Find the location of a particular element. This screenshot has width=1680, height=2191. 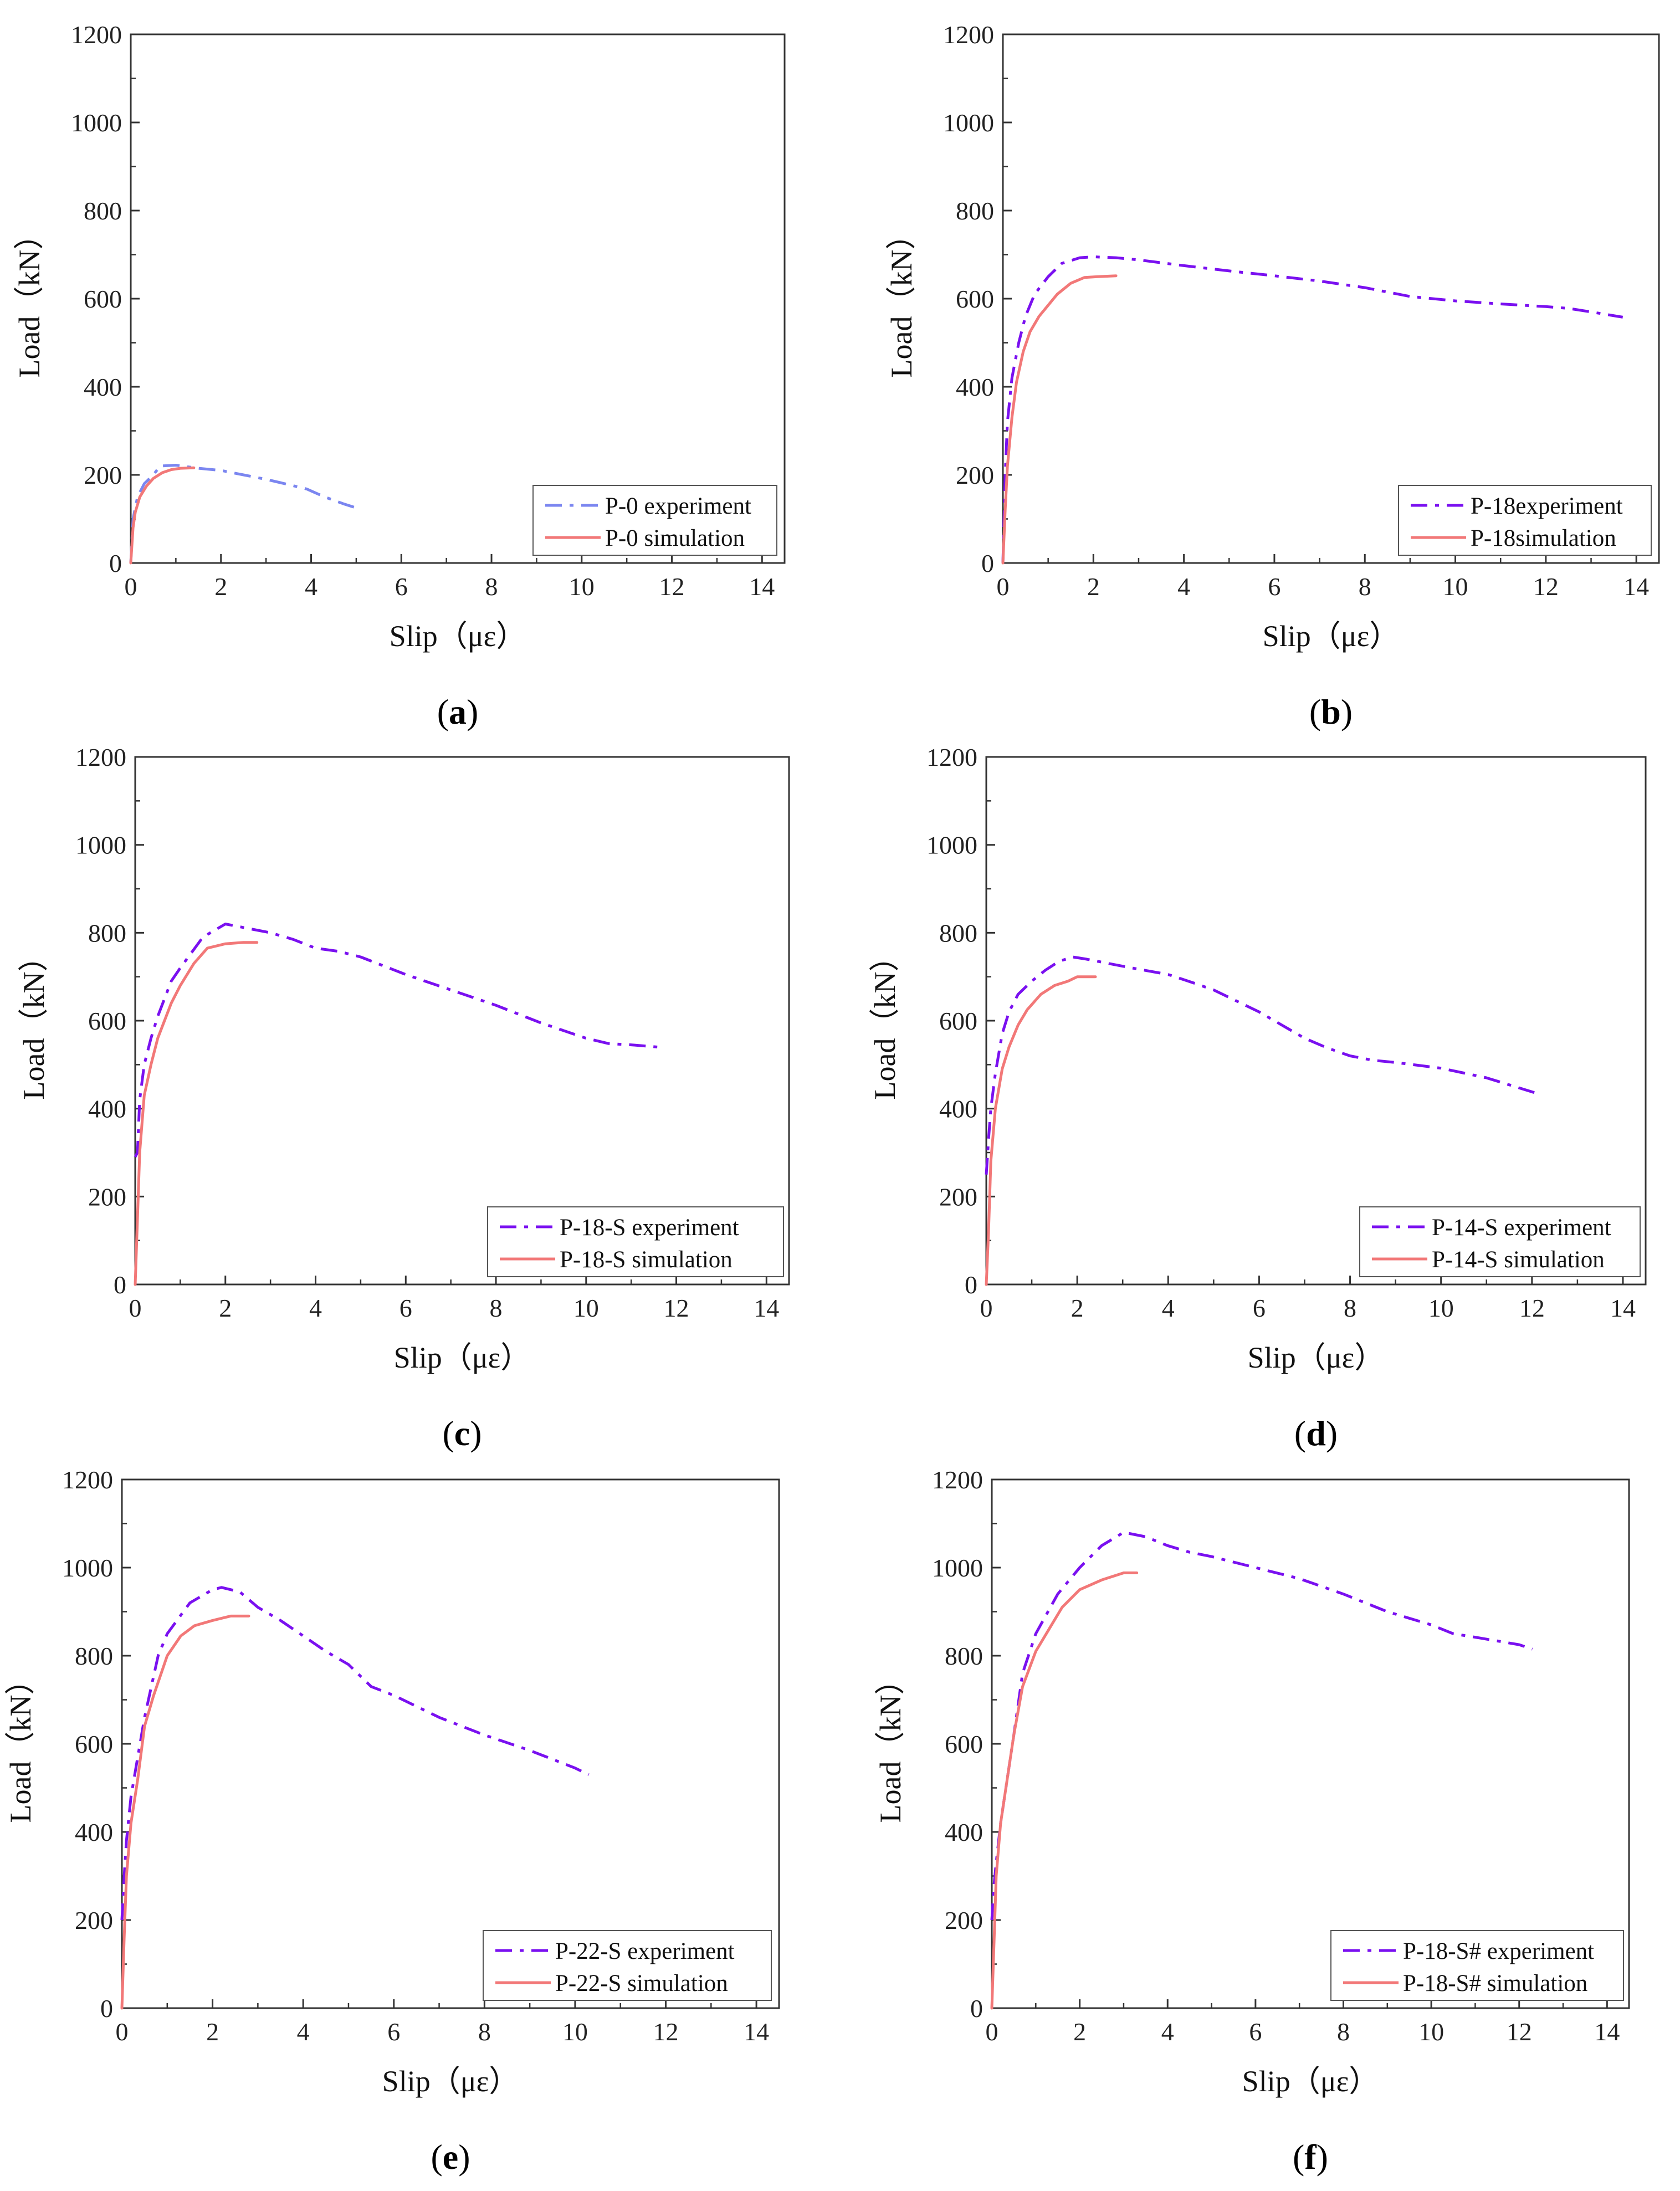

panel-letter: e is located at coordinates (451, 2157).